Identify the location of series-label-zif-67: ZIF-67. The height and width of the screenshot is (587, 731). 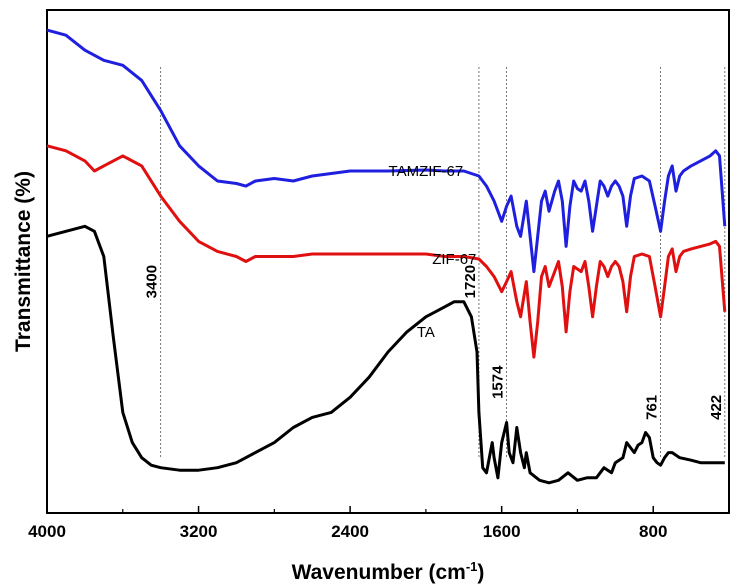
(454, 259).